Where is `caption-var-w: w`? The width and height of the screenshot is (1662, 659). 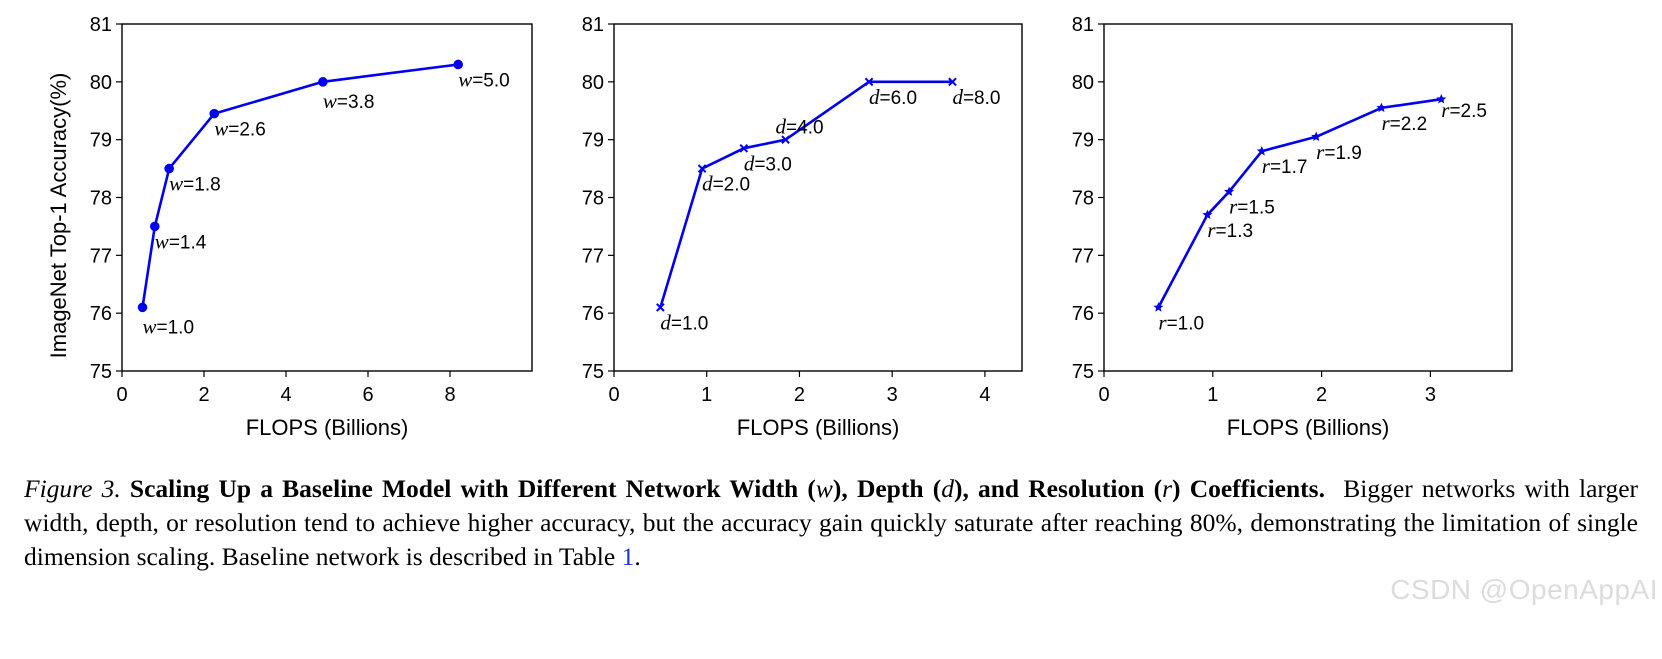
caption-var-w: w is located at coordinates (824, 488).